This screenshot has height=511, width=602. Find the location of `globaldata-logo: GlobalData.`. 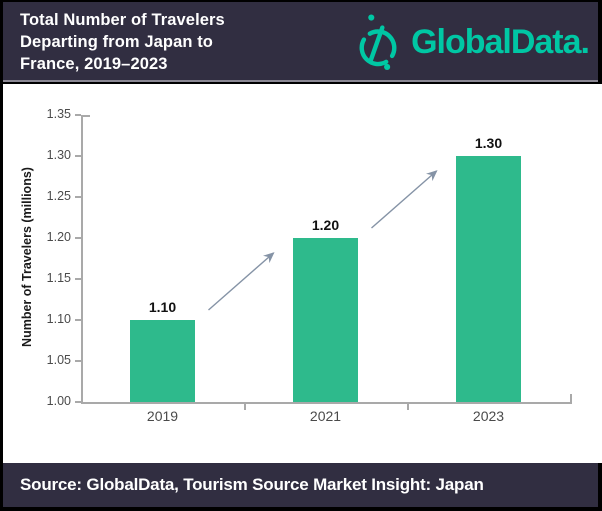

globaldata-logo: GlobalData. is located at coordinates (472, 42).